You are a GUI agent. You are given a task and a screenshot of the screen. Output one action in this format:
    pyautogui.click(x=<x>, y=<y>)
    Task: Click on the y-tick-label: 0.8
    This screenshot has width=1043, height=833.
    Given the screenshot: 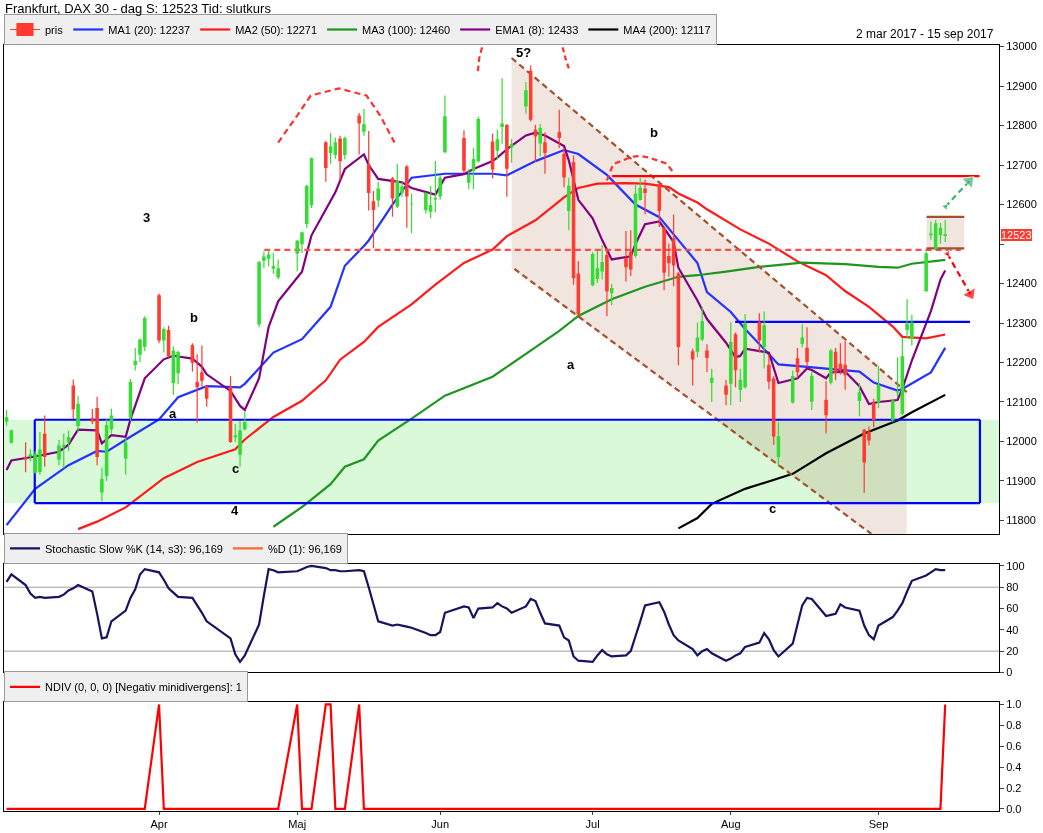 What is the action you would take?
    pyautogui.click(x=1014, y=725)
    